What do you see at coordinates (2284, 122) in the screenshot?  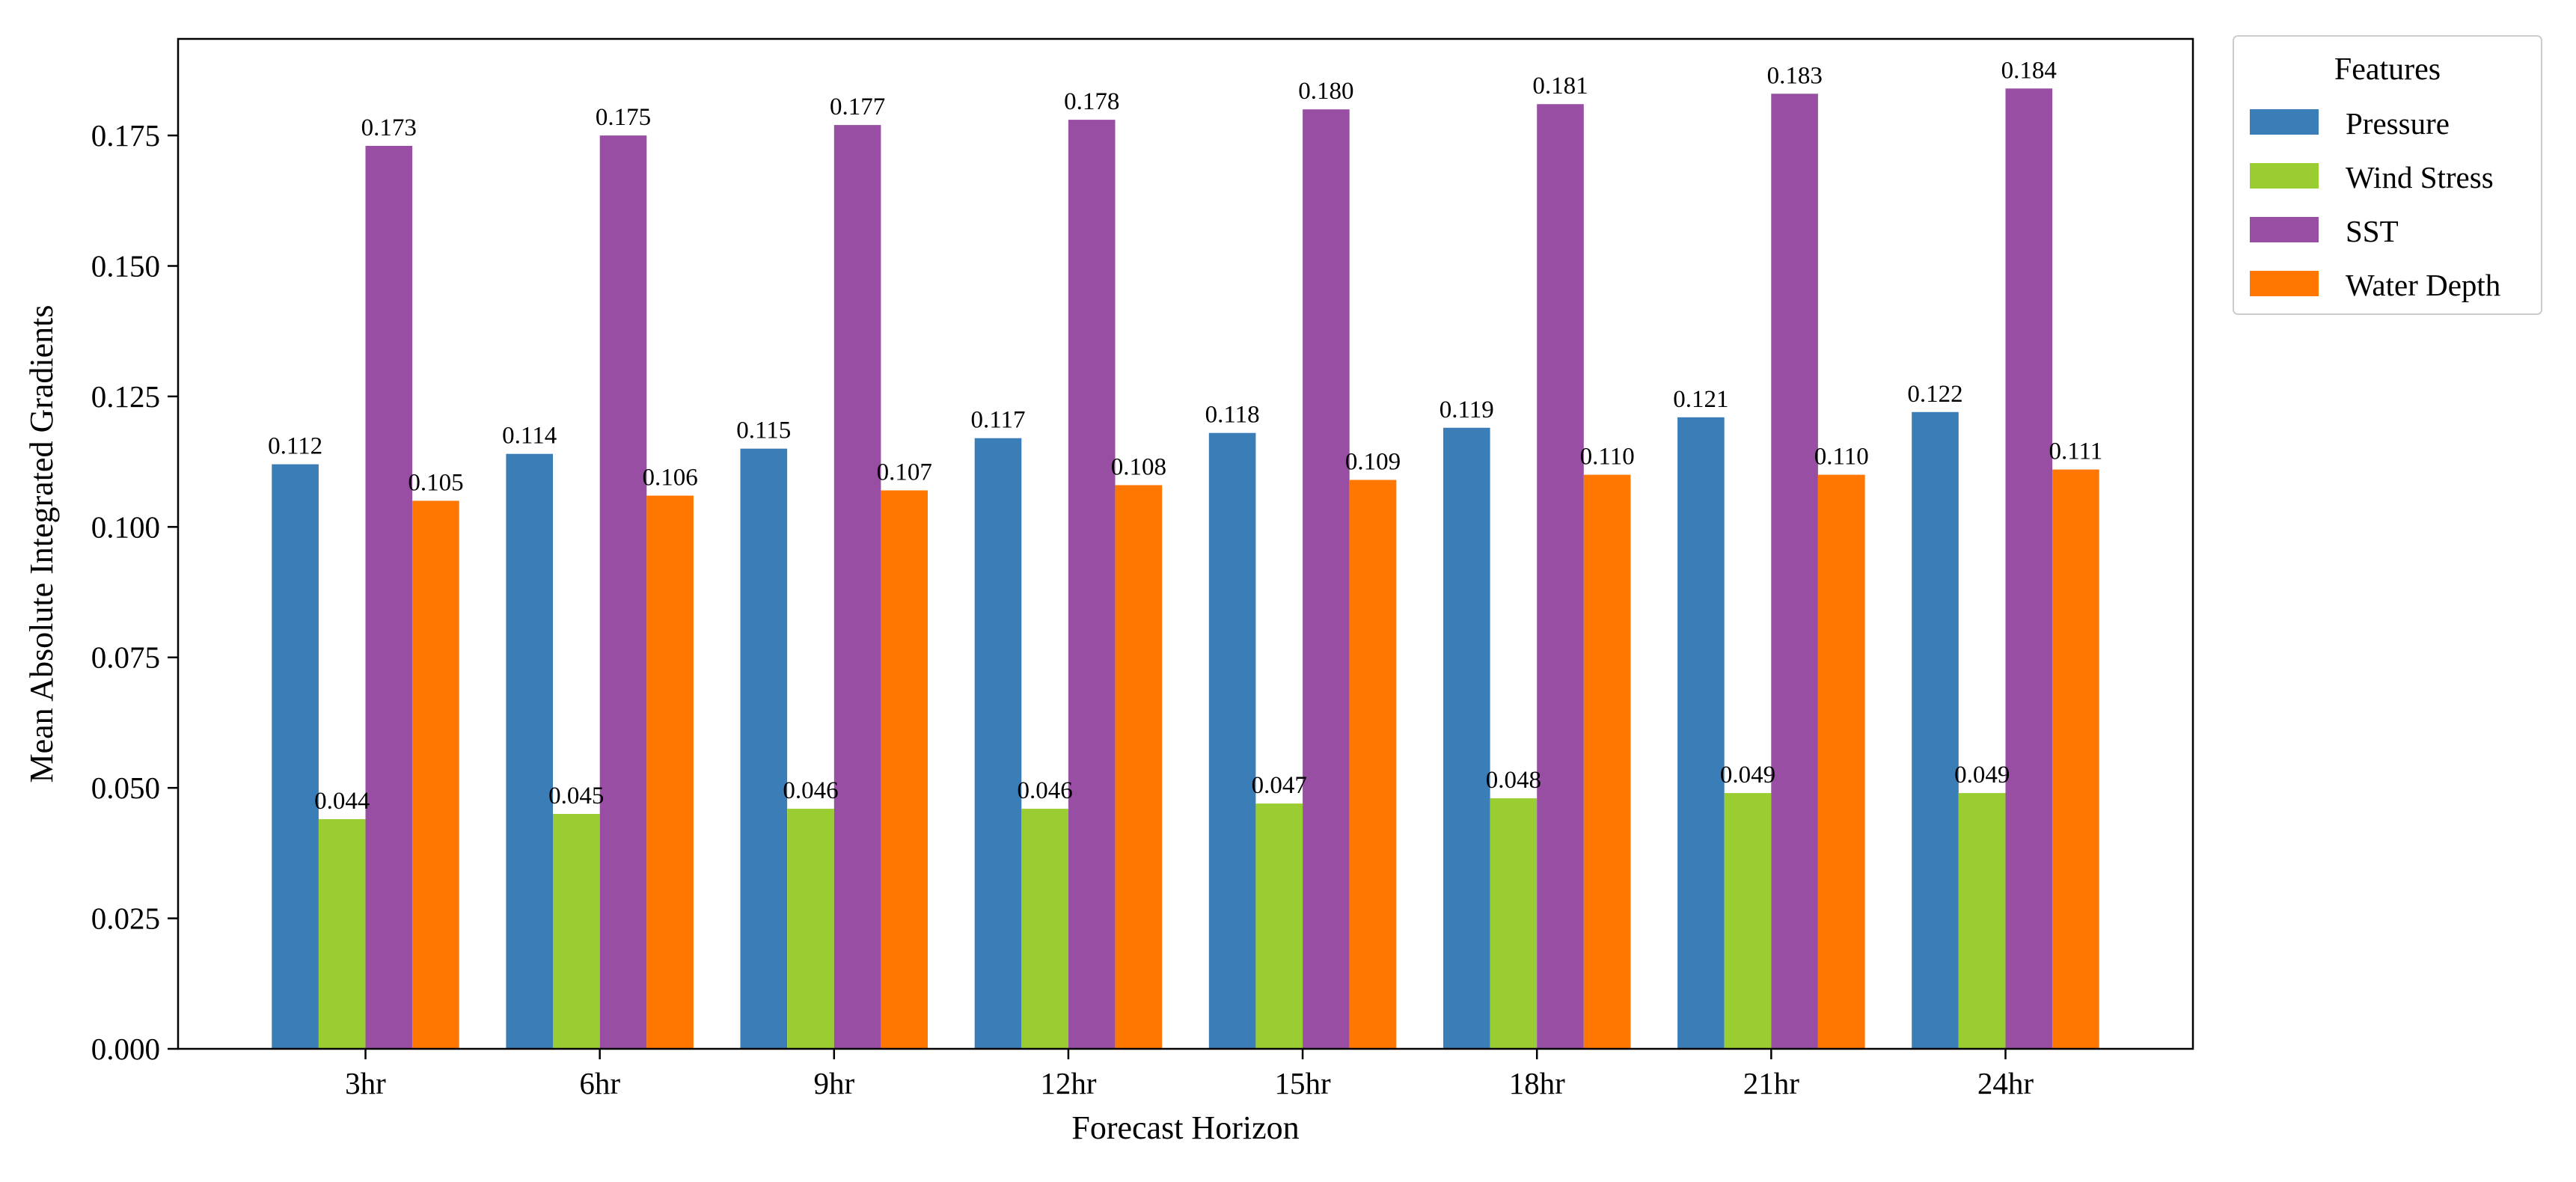 I see `legend-swatch-pressure` at bounding box center [2284, 122].